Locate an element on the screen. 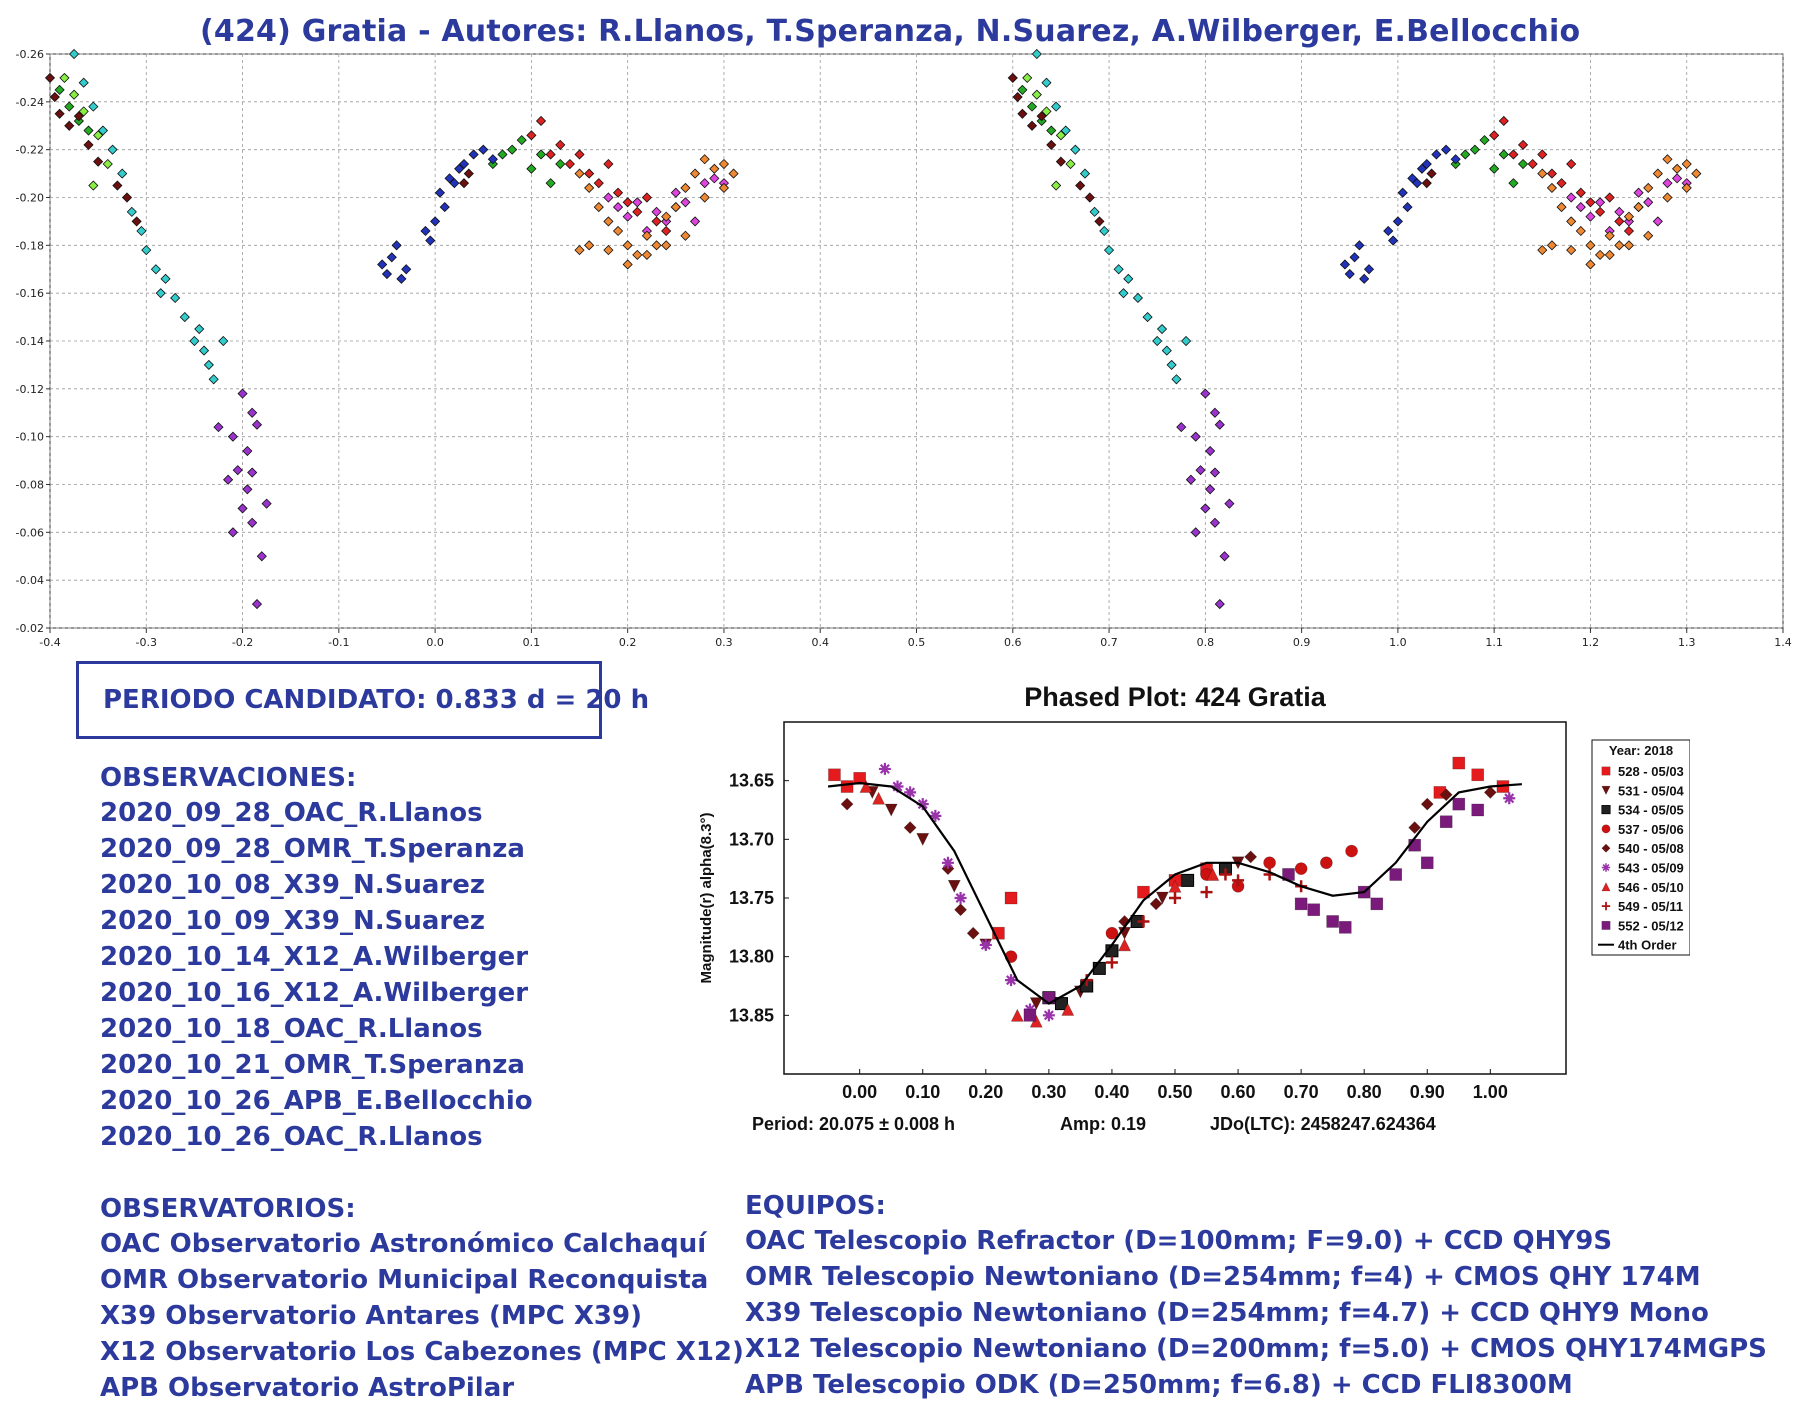  legend-label: 552 - 05/12 is located at coordinates (1651, 925).